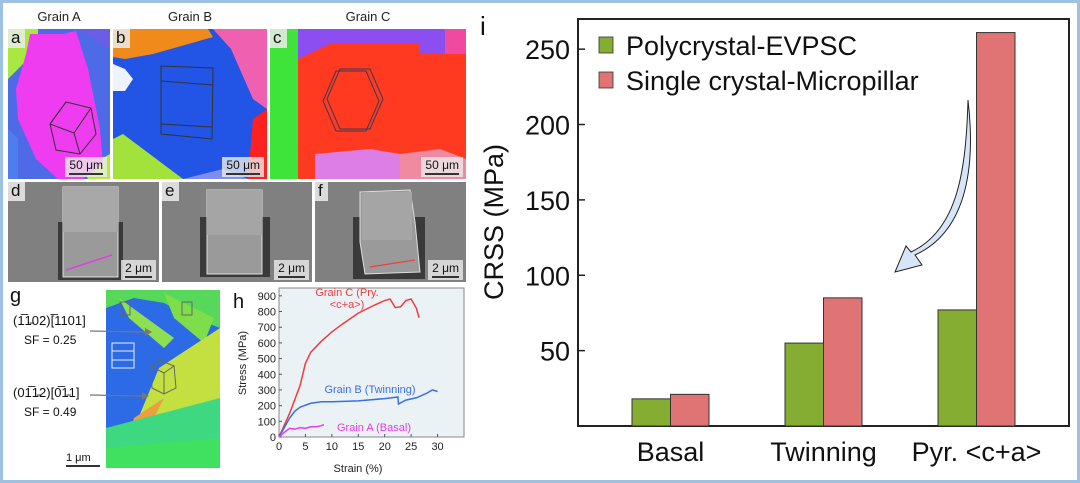 This screenshot has height=483, width=1080. I want to click on panel-f-sem-pillar: f 2 μm, so click(390, 232).